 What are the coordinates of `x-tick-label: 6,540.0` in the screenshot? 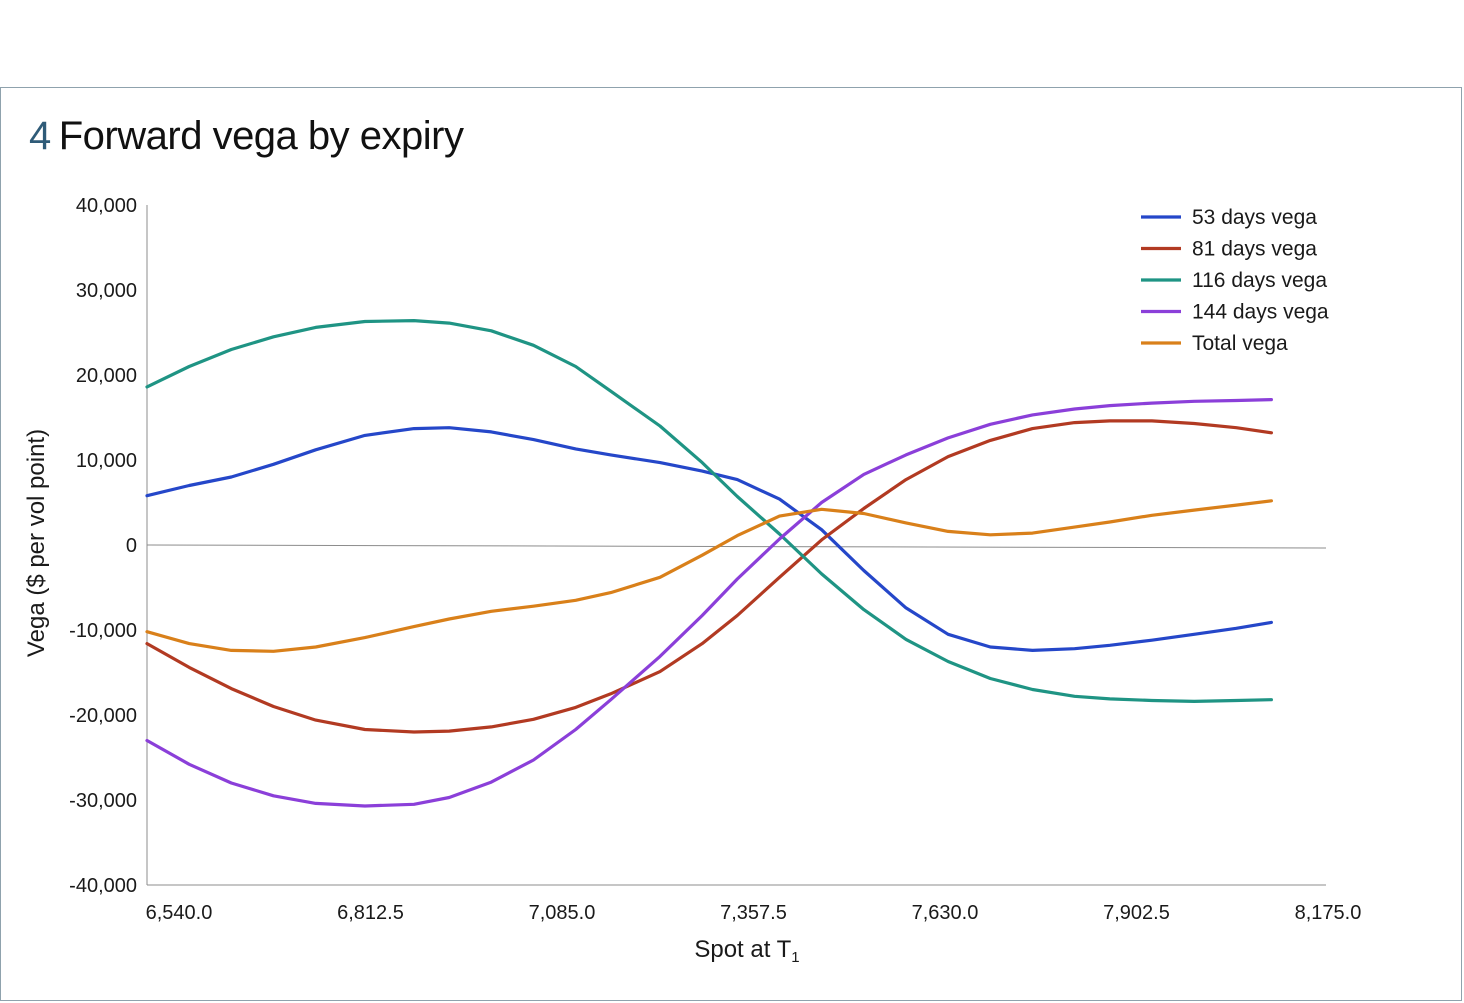 It's located at (179, 913).